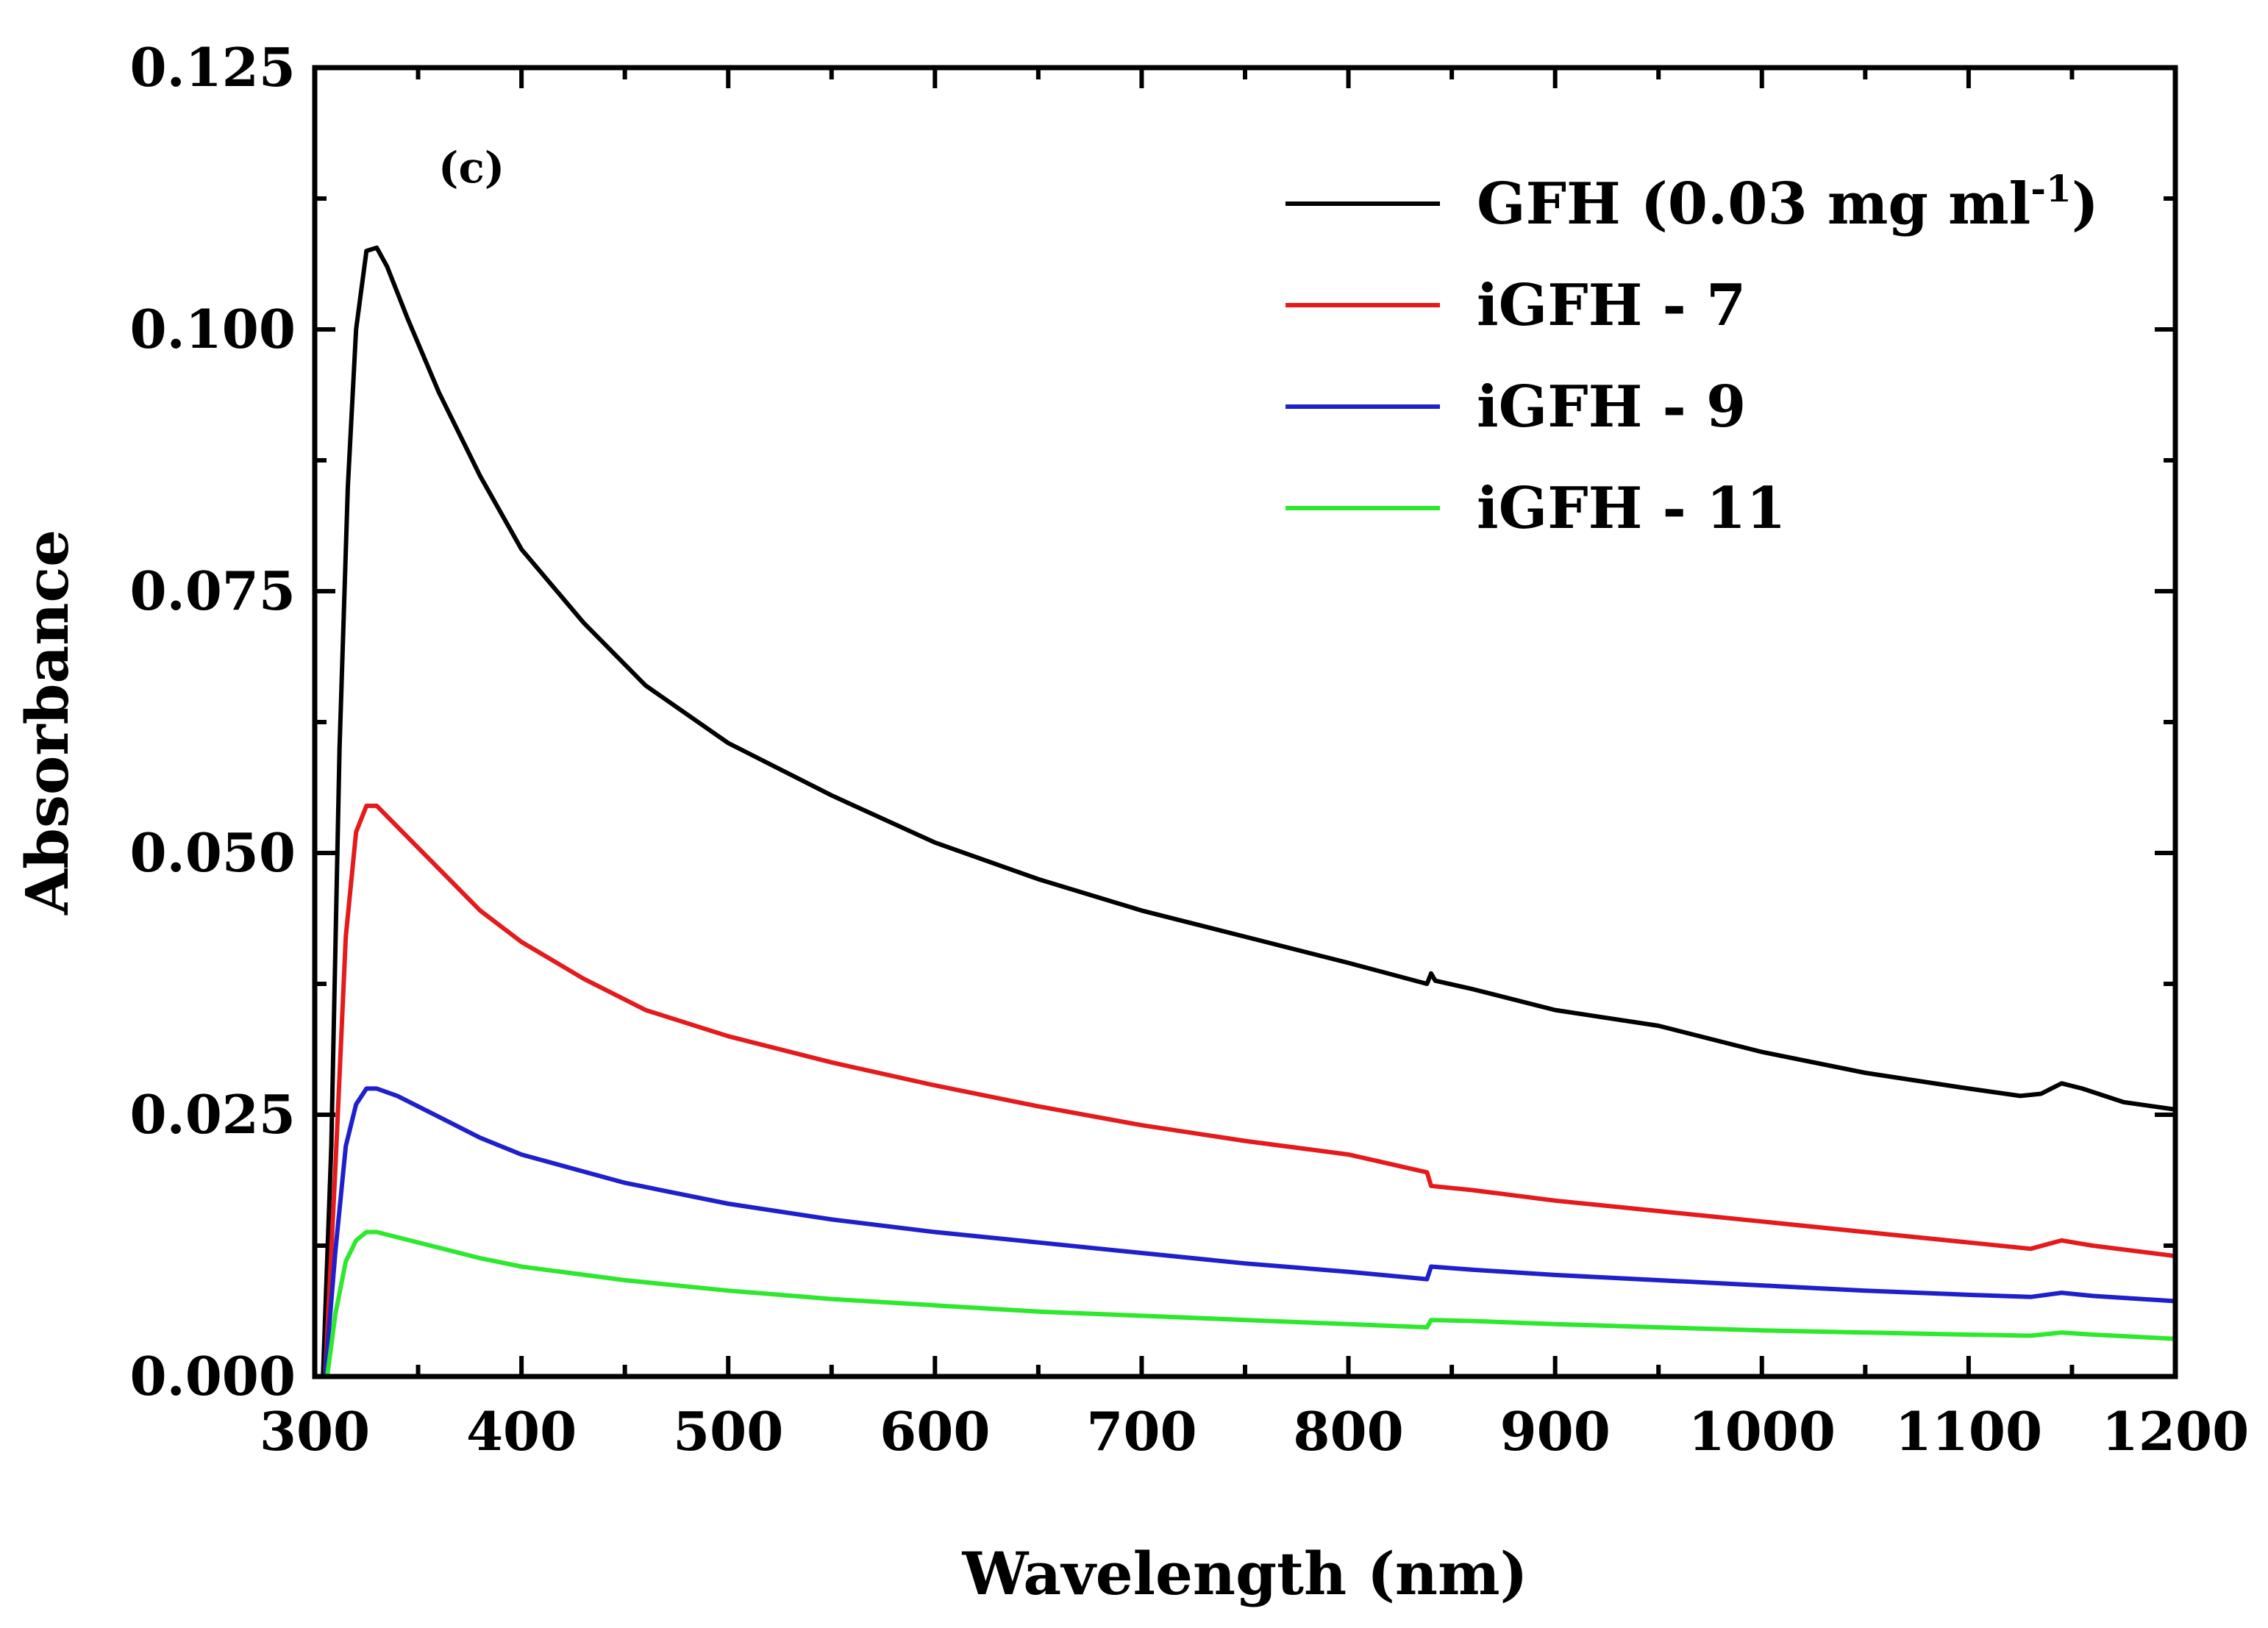  What do you see at coordinates (47, 722) in the screenshot?
I see `y-axis-title: Absorbance` at bounding box center [47, 722].